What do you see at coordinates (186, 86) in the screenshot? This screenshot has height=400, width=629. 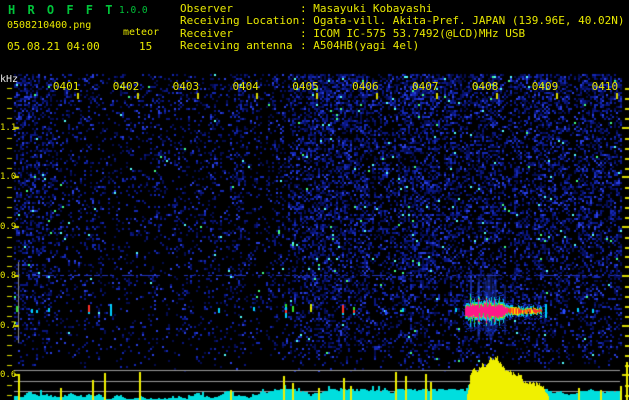 I see `time-label-0403: 0403` at bounding box center [186, 86].